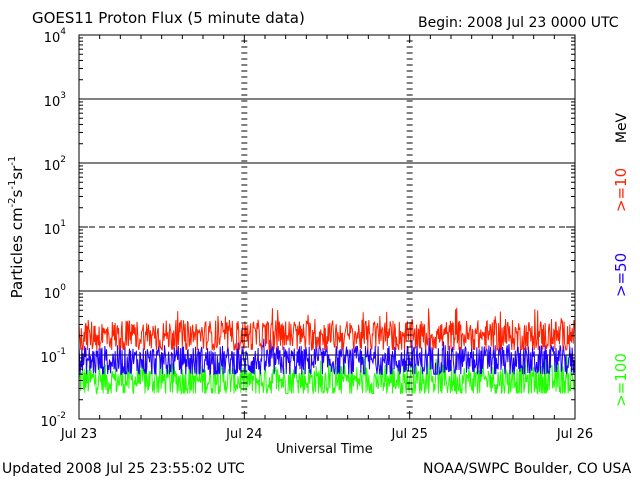  Describe the element at coordinates (574, 434) in the screenshot. I see `x-tick-label: Jul 26` at that location.